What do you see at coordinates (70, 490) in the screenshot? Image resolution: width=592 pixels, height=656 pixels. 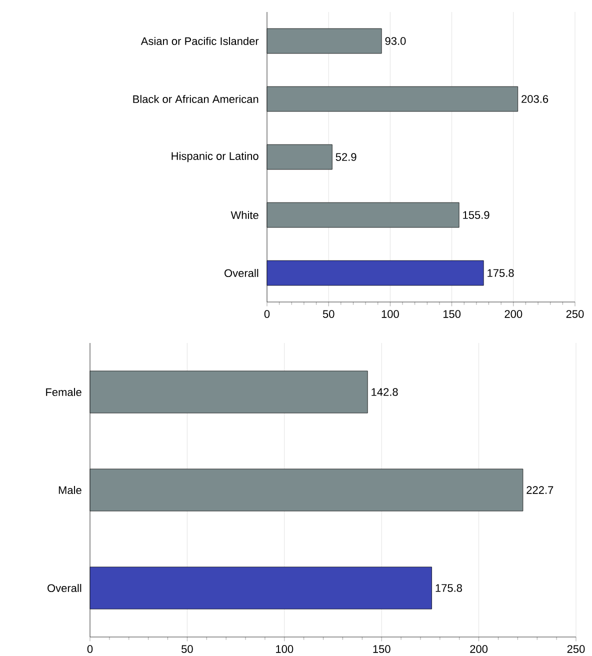 I see `y-tick-label: Male` at bounding box center [70, 490].